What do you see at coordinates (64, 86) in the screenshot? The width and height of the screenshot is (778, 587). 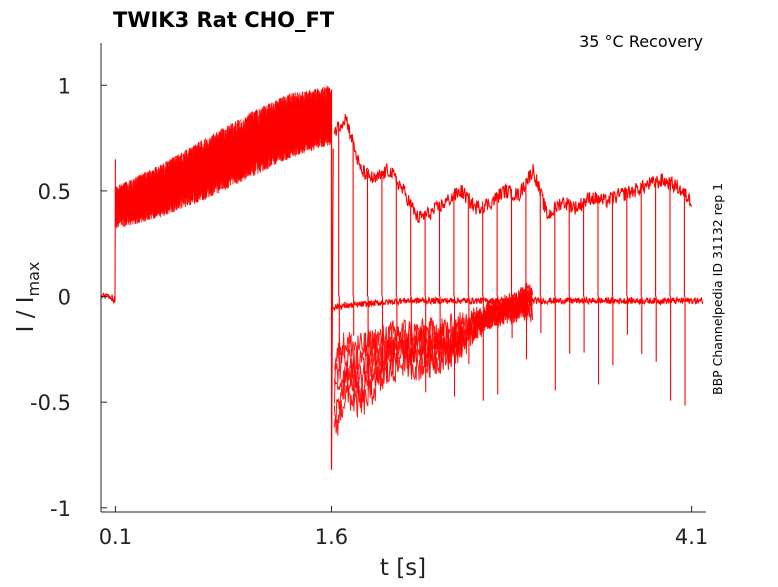 I see `y-tick-label: 1` at bounding box center [64, 86].